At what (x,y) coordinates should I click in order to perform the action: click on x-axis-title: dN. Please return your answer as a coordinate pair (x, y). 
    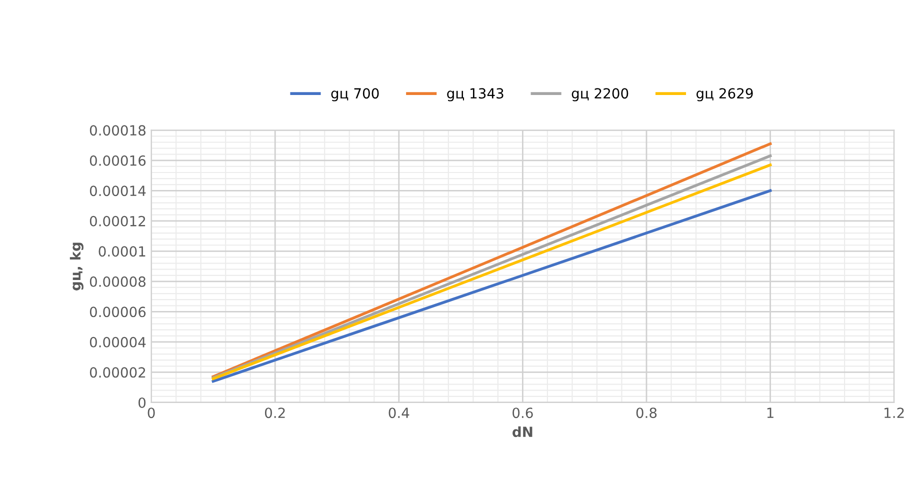
    Looking at the image, I should click on (522, 432).